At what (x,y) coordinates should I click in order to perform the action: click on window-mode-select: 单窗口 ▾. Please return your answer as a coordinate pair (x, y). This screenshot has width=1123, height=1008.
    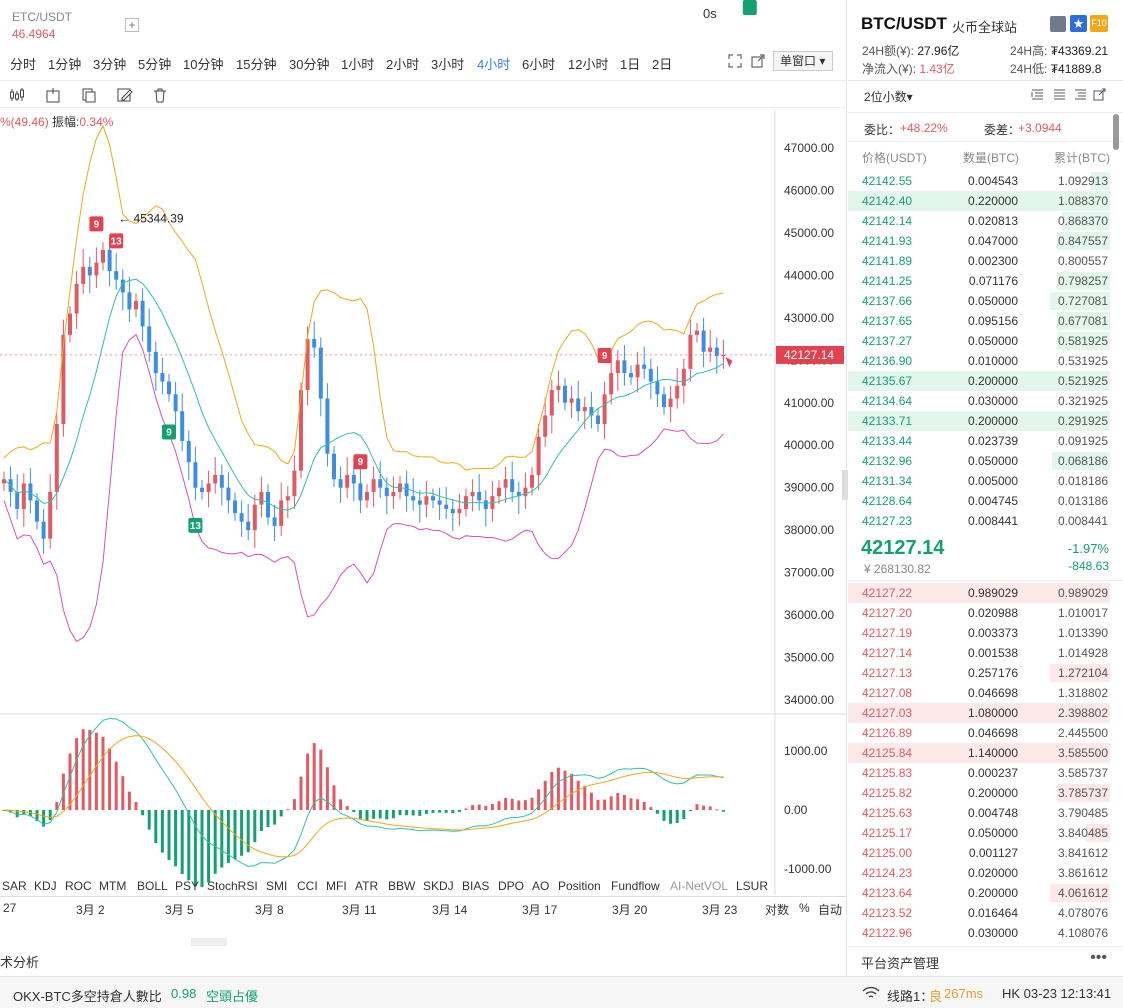
    Looking at the image, I should click on (803, 61).